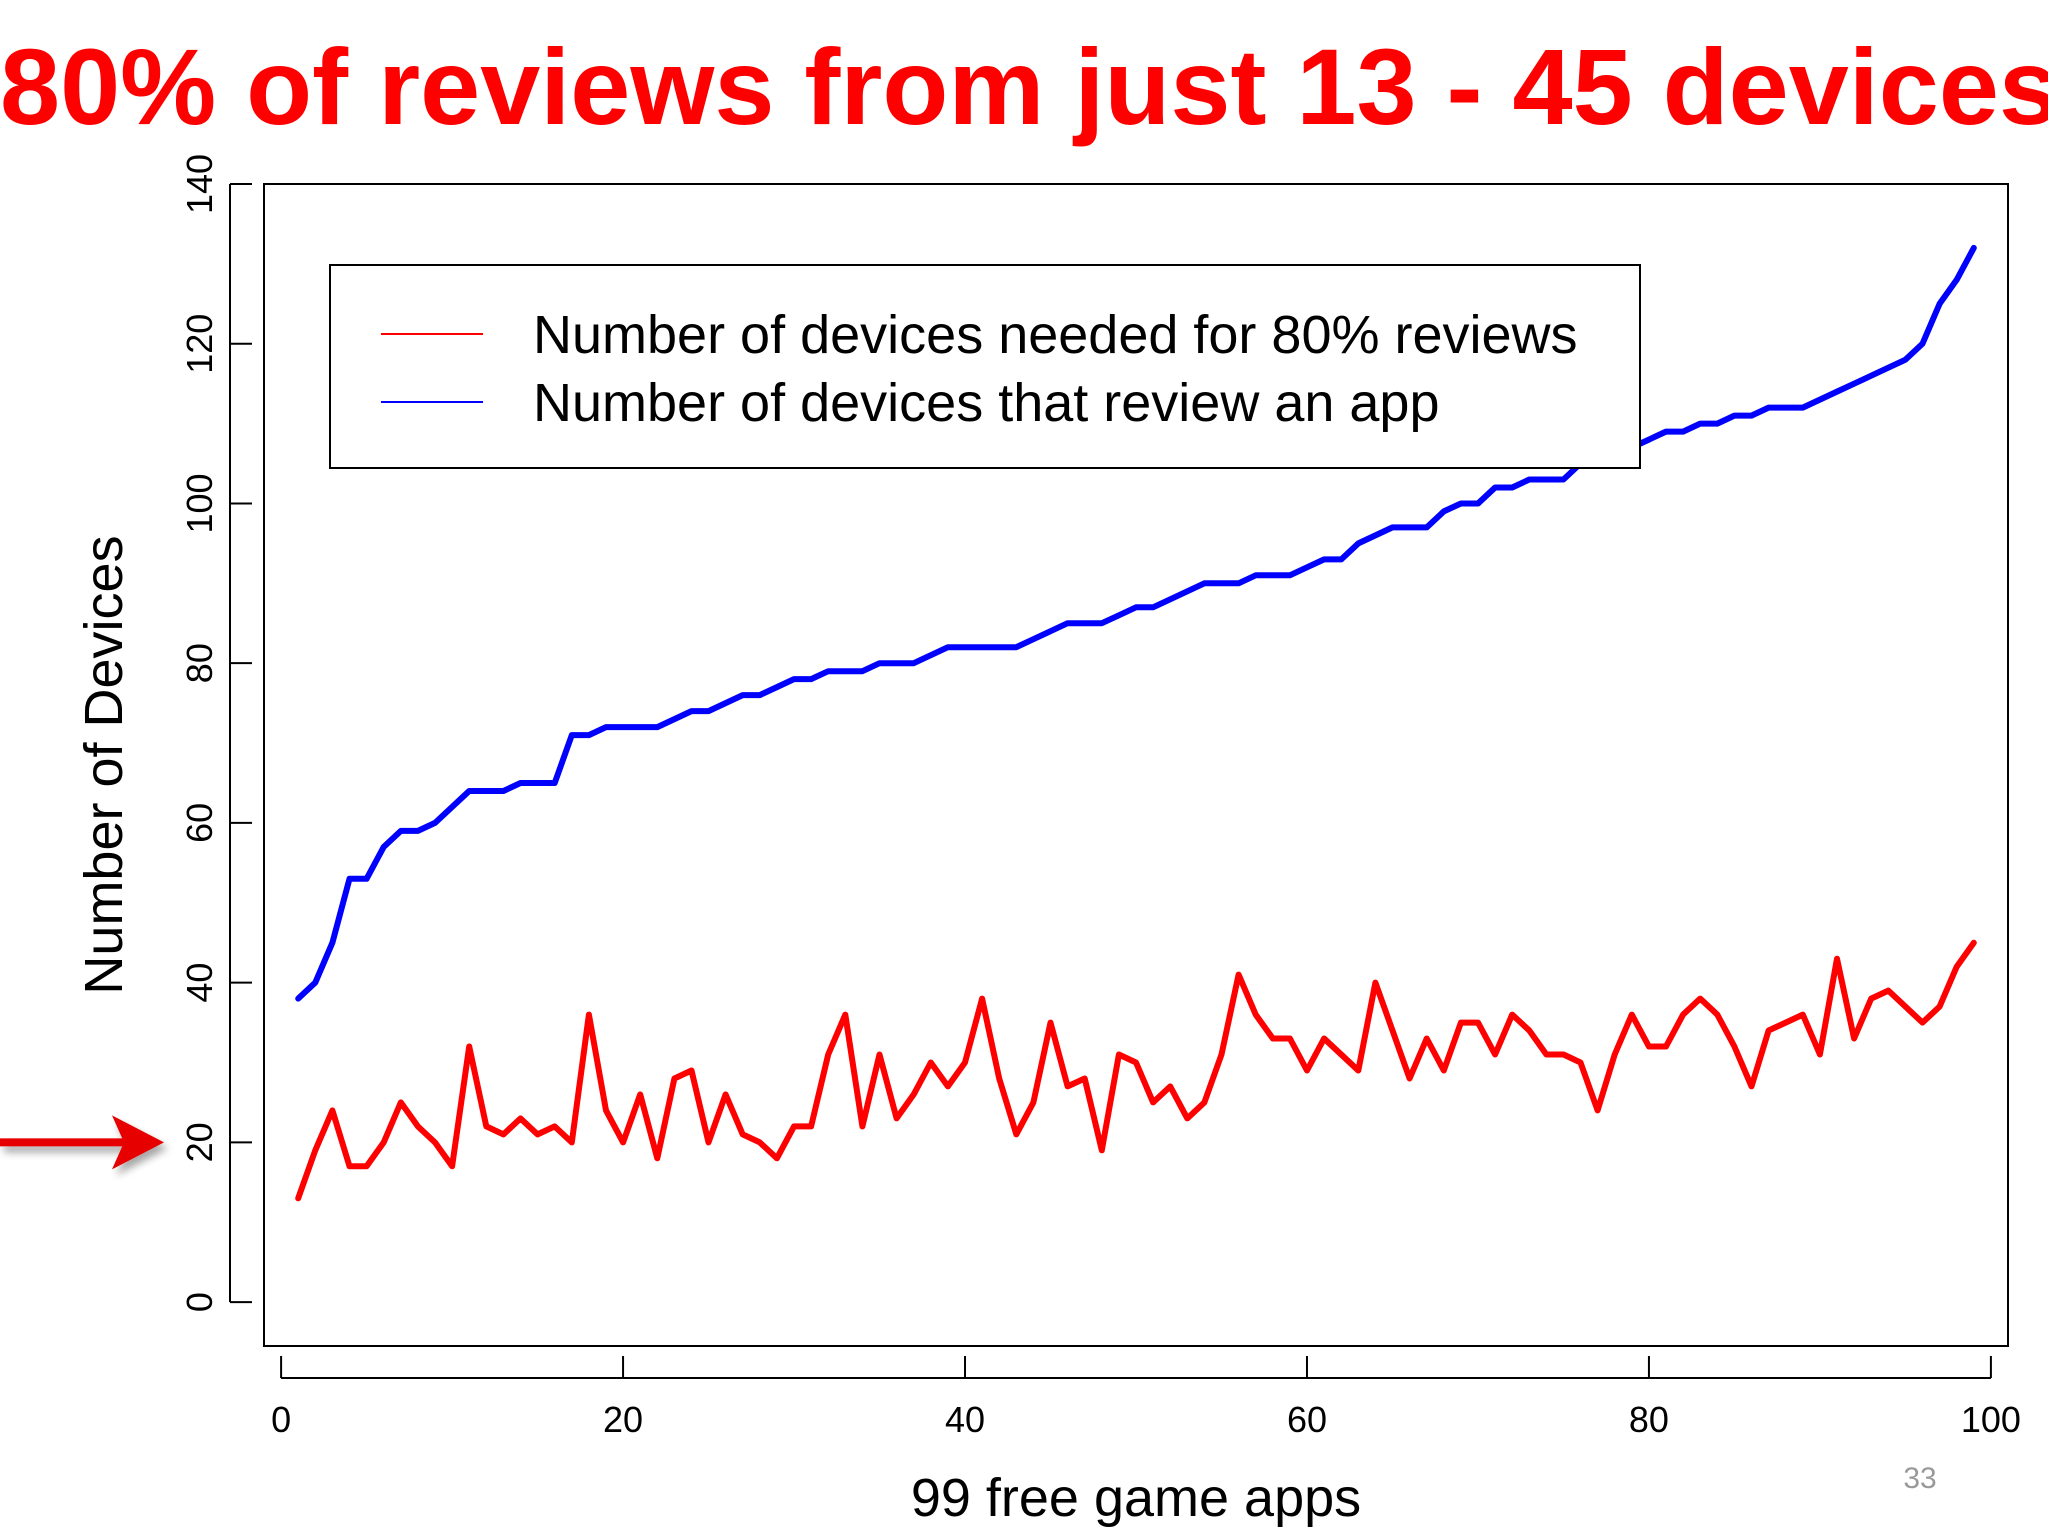 This screenshot has height=1536, width=2048. What do you see at coordinates (986, 403) in the screenshot?
I see `legend-label: Number of devices that review an app` at bounding box center [986, 403].